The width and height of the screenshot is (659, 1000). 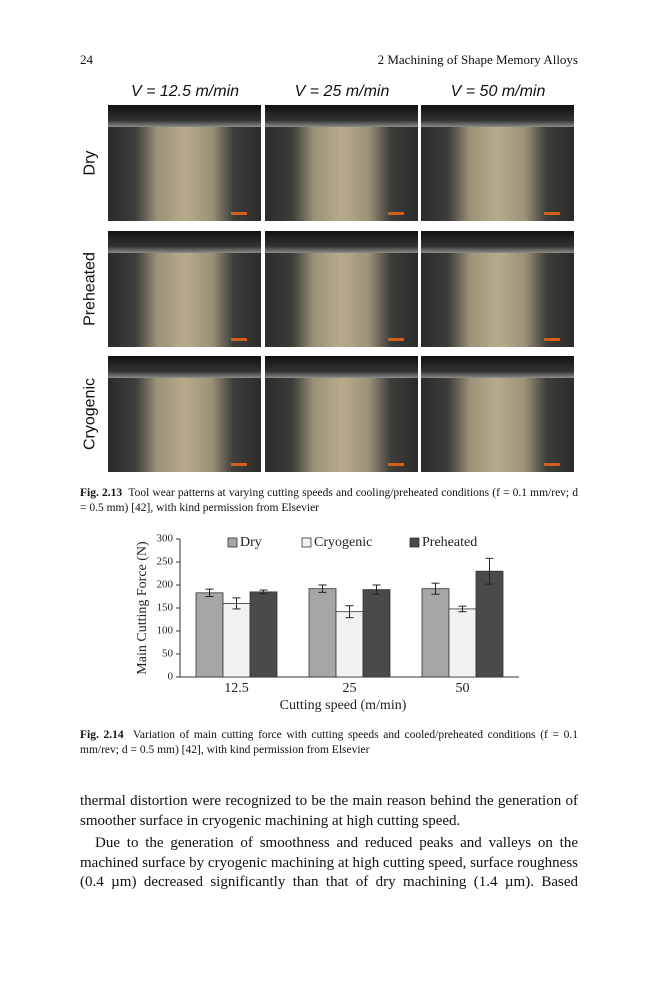 What do you see at coordinates (498, 91) in the screenshot?
I see `column-label: V = 50 m/min` at bounding box center [498, 91].